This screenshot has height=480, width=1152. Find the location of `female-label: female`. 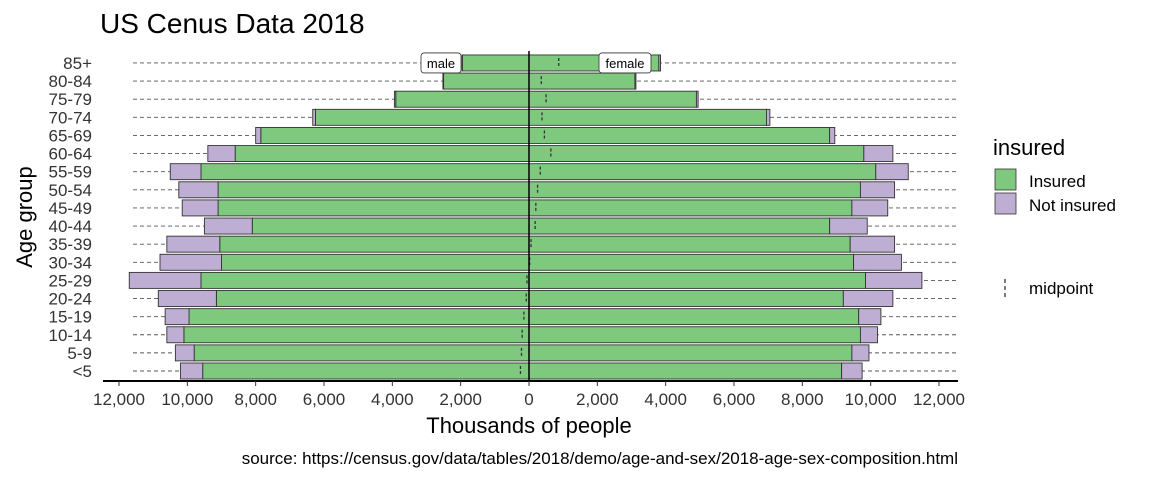

female-label: female is located at coordinates (625, 63).